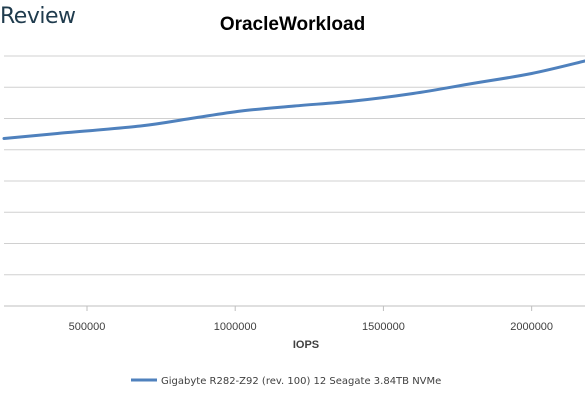  Describe the element at coordinates (87, 327) in the screenshot. I see `x-tick-label-0: 500000` at that location.